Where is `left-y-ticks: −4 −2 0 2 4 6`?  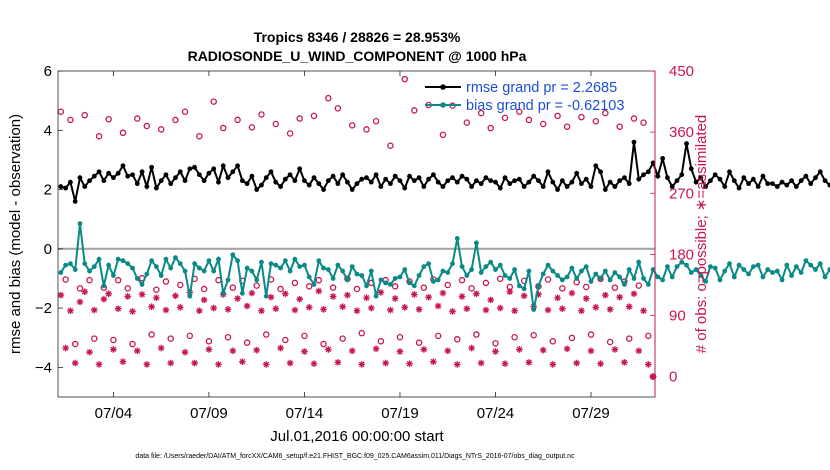 left-y-ticks: −4 −2 0 2 4 6 is located at coordinates (49, 219).